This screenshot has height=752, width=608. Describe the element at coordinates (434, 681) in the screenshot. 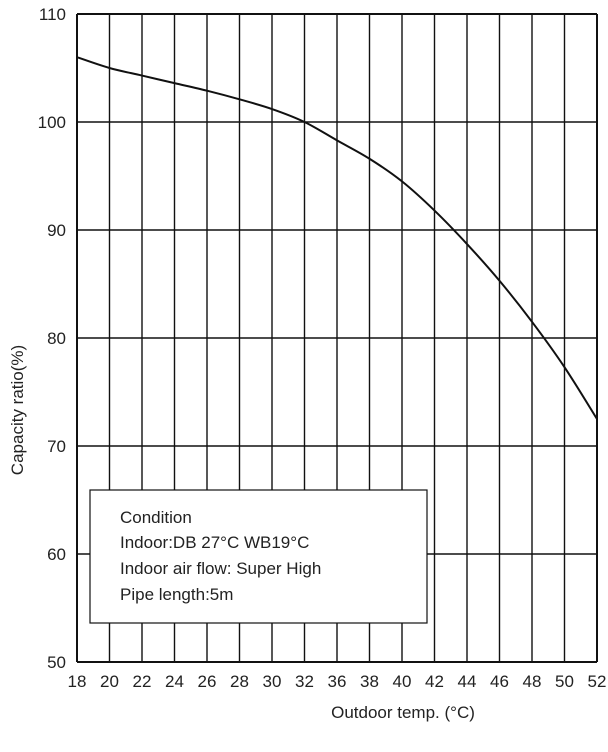

I see `x-tick-label: 42` at that location.